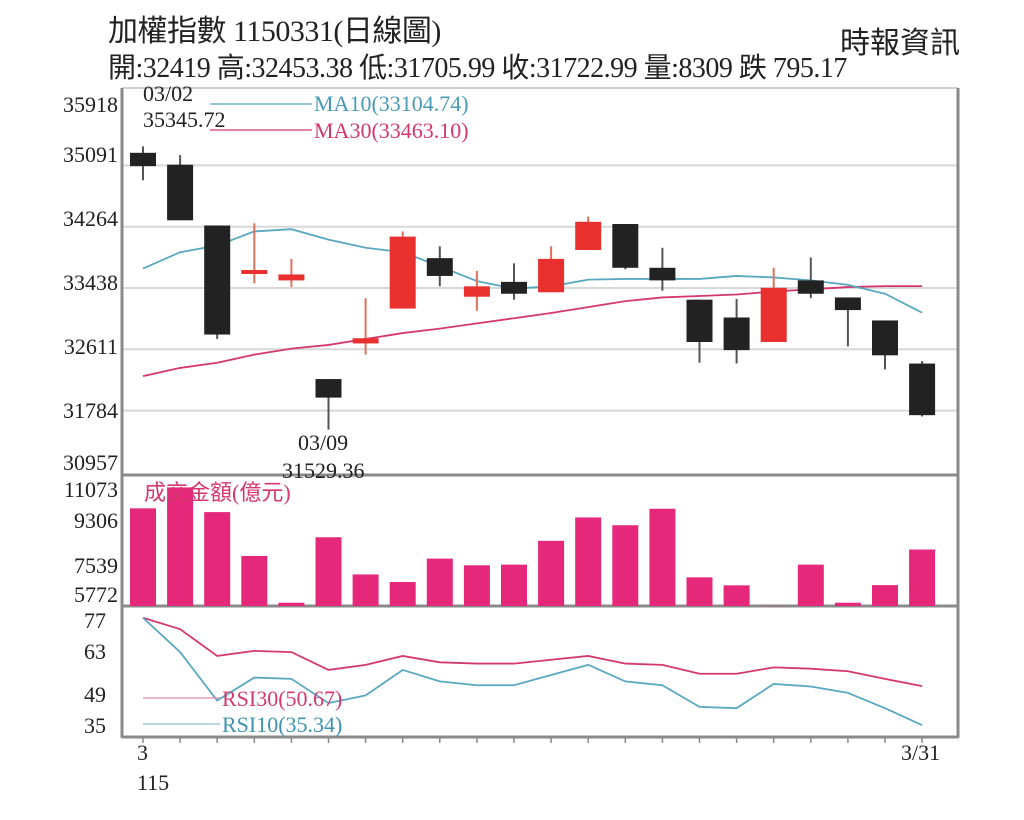 The height and width of the screenshot is (820, 1024). Describe the element at coordinates (920, 752) in the screenshot. I see `x-axis-end-date: 3/31` at that location.